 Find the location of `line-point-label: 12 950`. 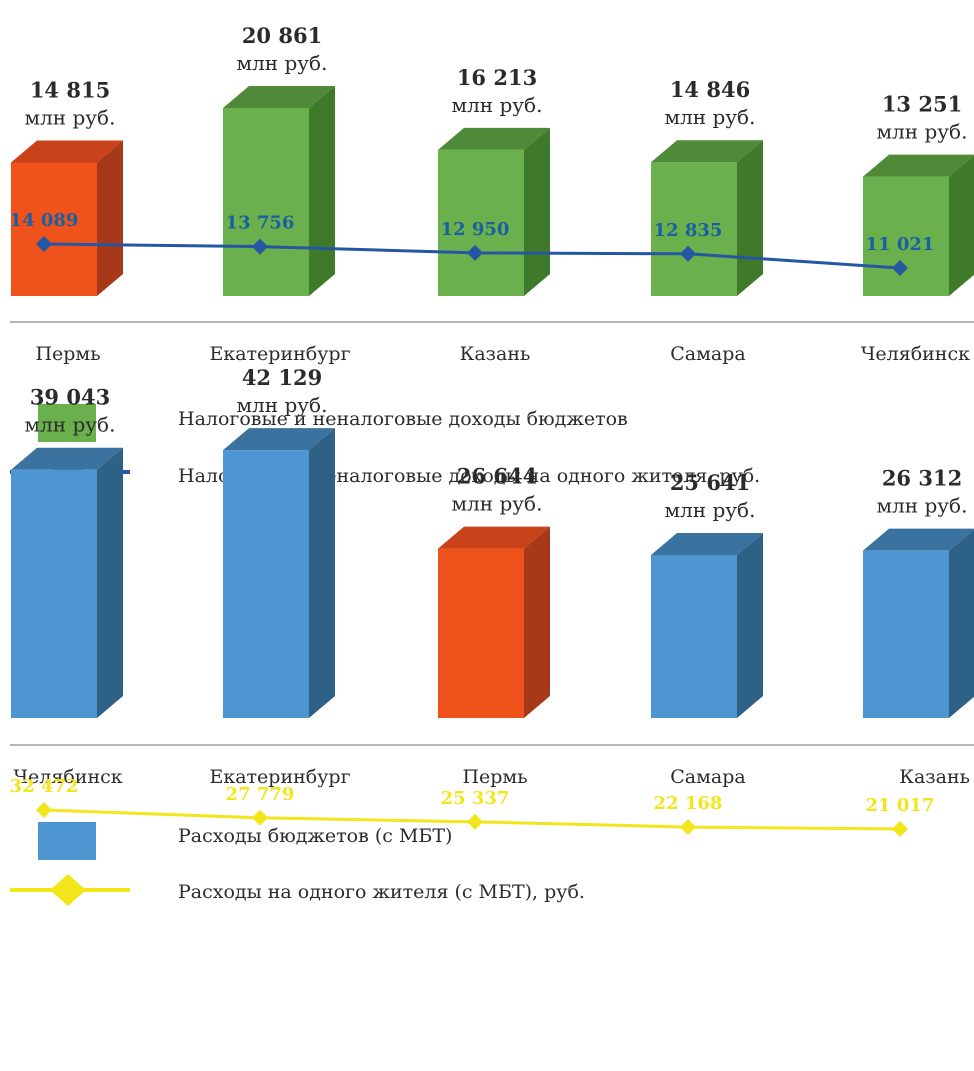

line-point-label: 12 950 is located at coordinates (475, 229).